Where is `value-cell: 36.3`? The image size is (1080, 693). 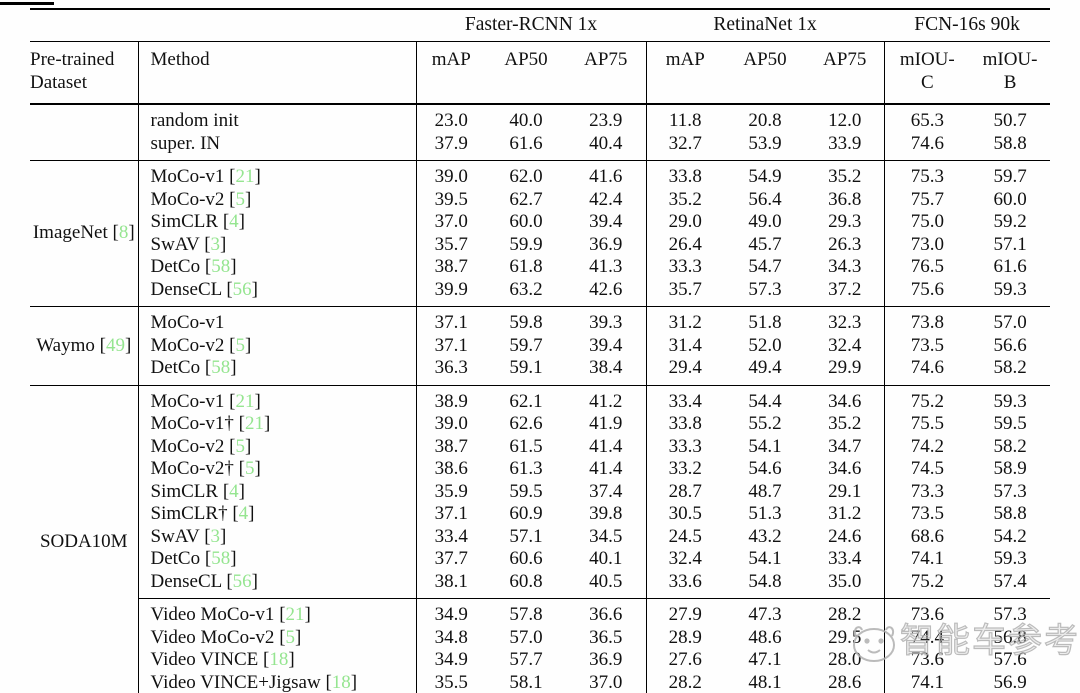 value-cell: 36.3 is located at coordinates (450, 371).